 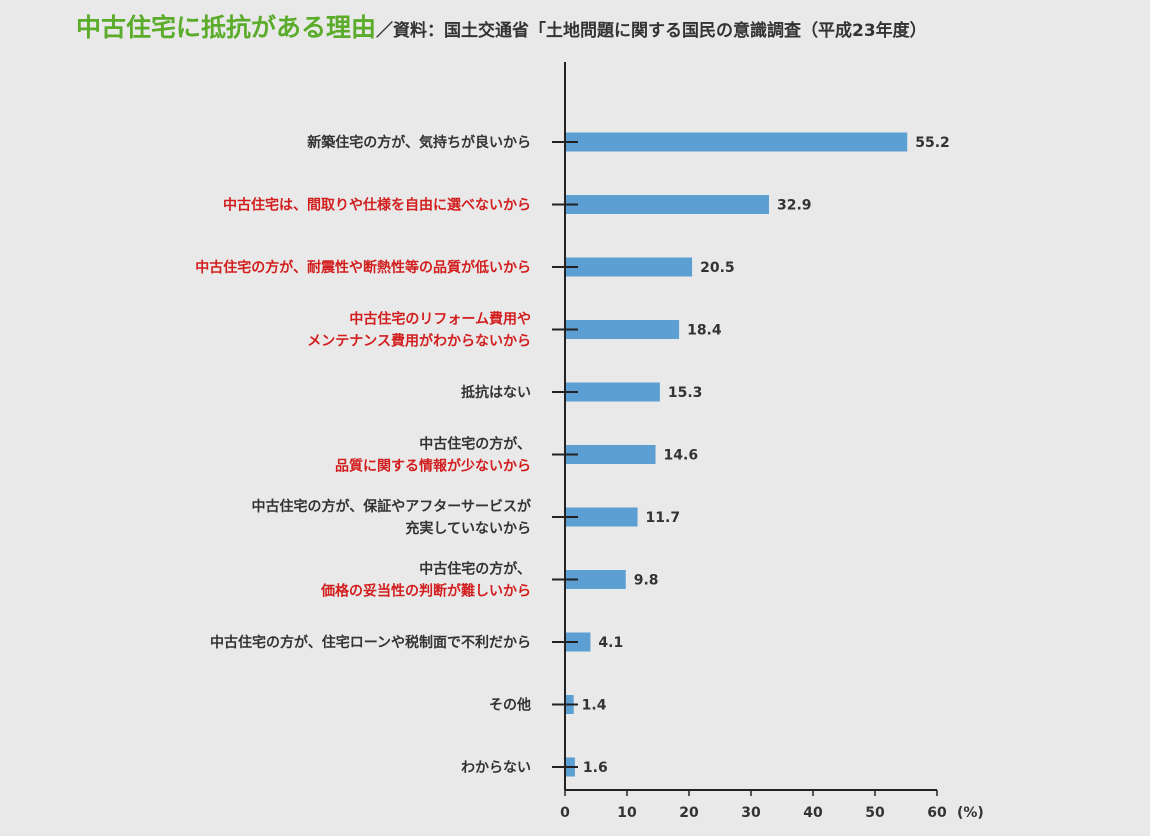 I want to click on category-label: その他, so click(x=510, y=705).